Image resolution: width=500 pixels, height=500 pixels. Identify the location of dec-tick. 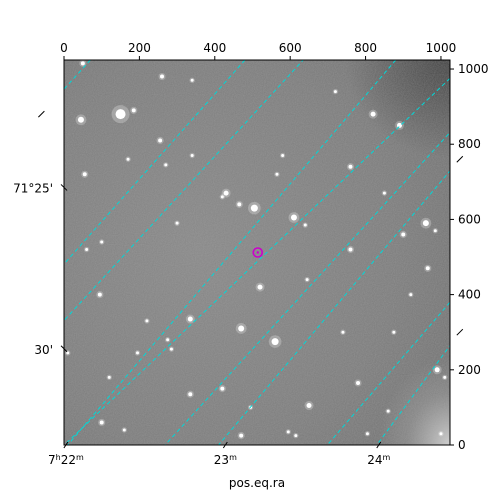
(64, 187).